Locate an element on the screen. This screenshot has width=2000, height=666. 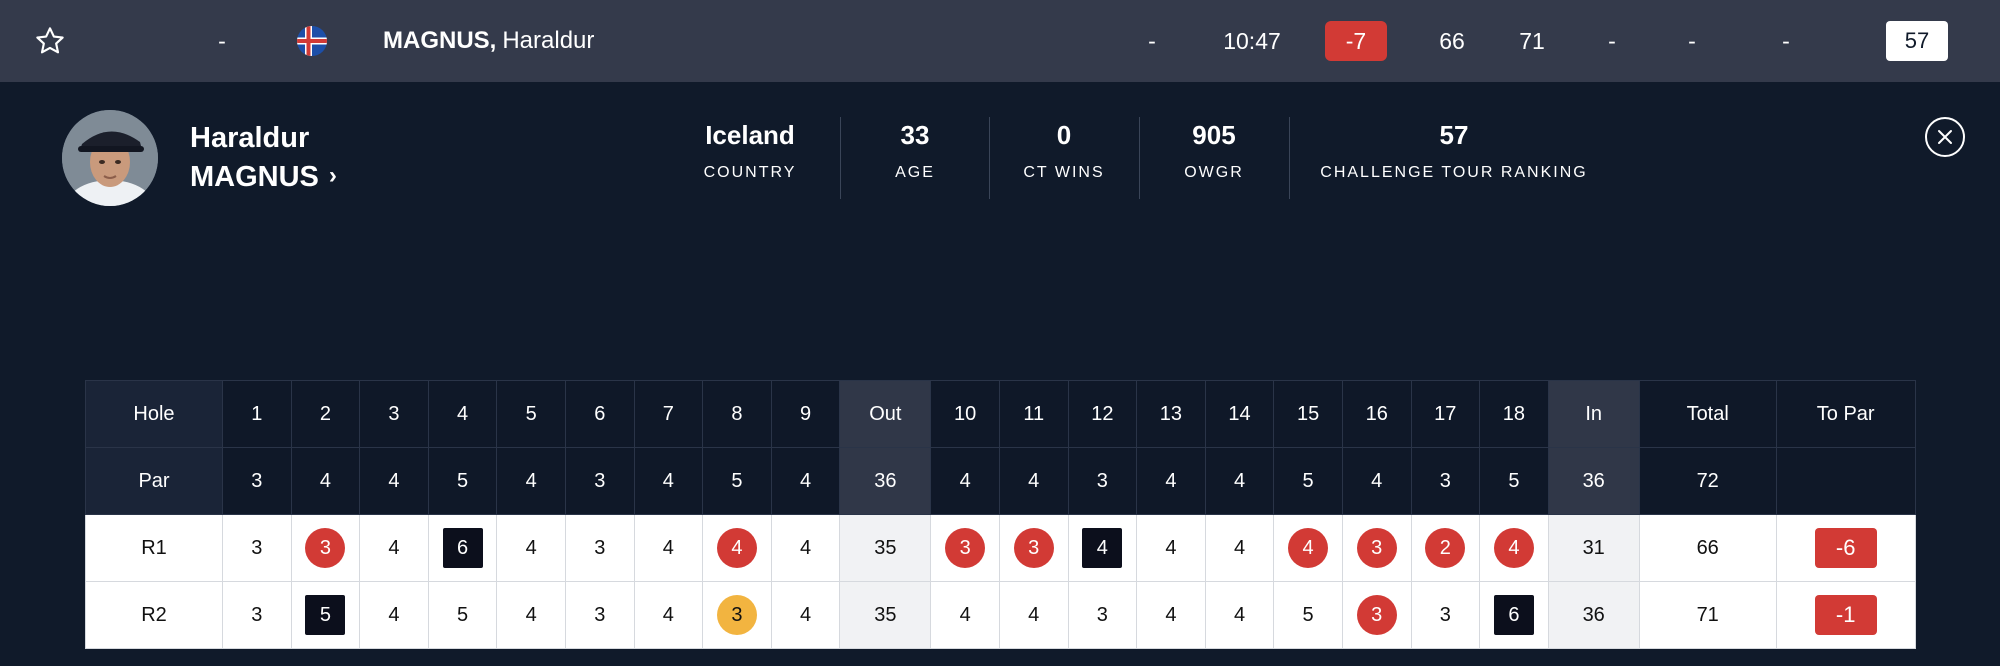
table-cell is located at coordinates (1845, 481).